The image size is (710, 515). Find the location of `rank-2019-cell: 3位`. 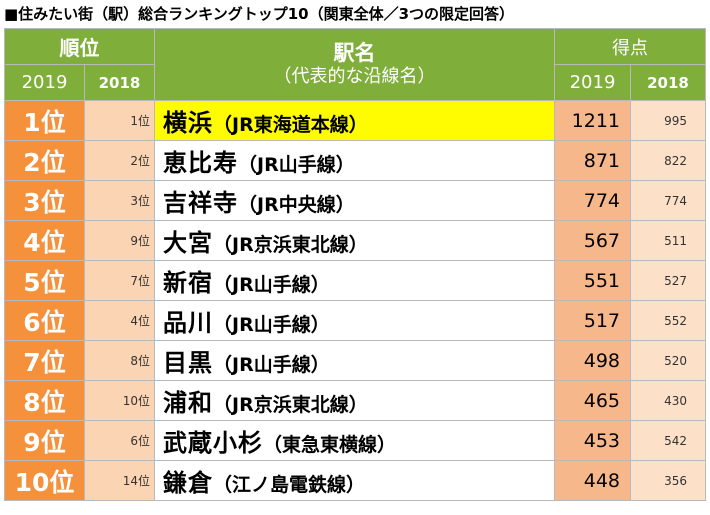

rank-2019-cell: 3位 is located at coordinates (44, 200).